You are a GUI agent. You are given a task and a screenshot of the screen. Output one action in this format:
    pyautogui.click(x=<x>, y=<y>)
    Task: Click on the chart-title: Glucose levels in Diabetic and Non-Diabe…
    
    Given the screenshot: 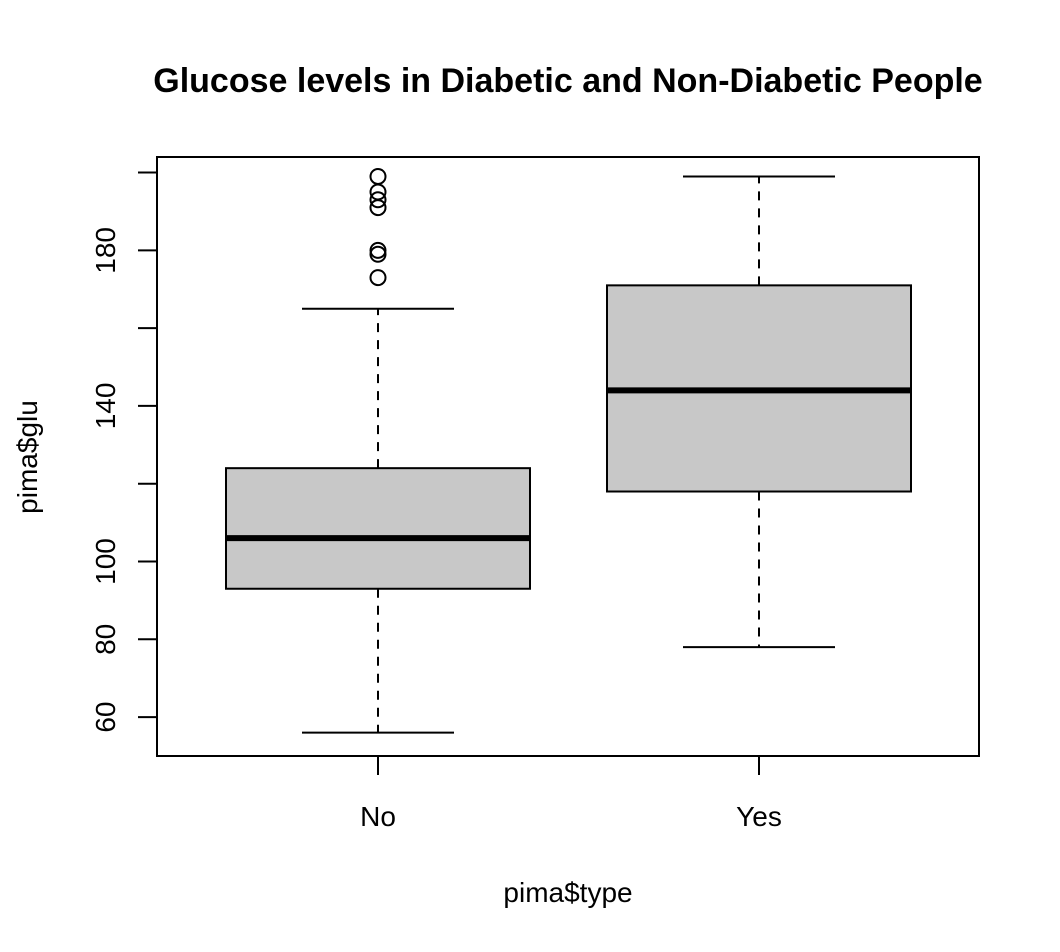 What is the action you would take?
    pyautogui.click(x=567, y=81)
    